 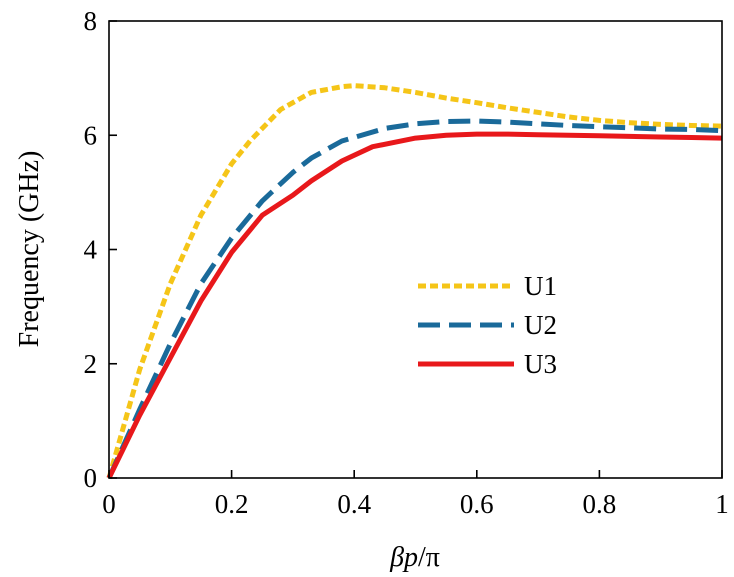 What do you see at coordinates (91, 478) in the screenshot?
I see `y-tick-label: 0` at bounding box center [91, 478].